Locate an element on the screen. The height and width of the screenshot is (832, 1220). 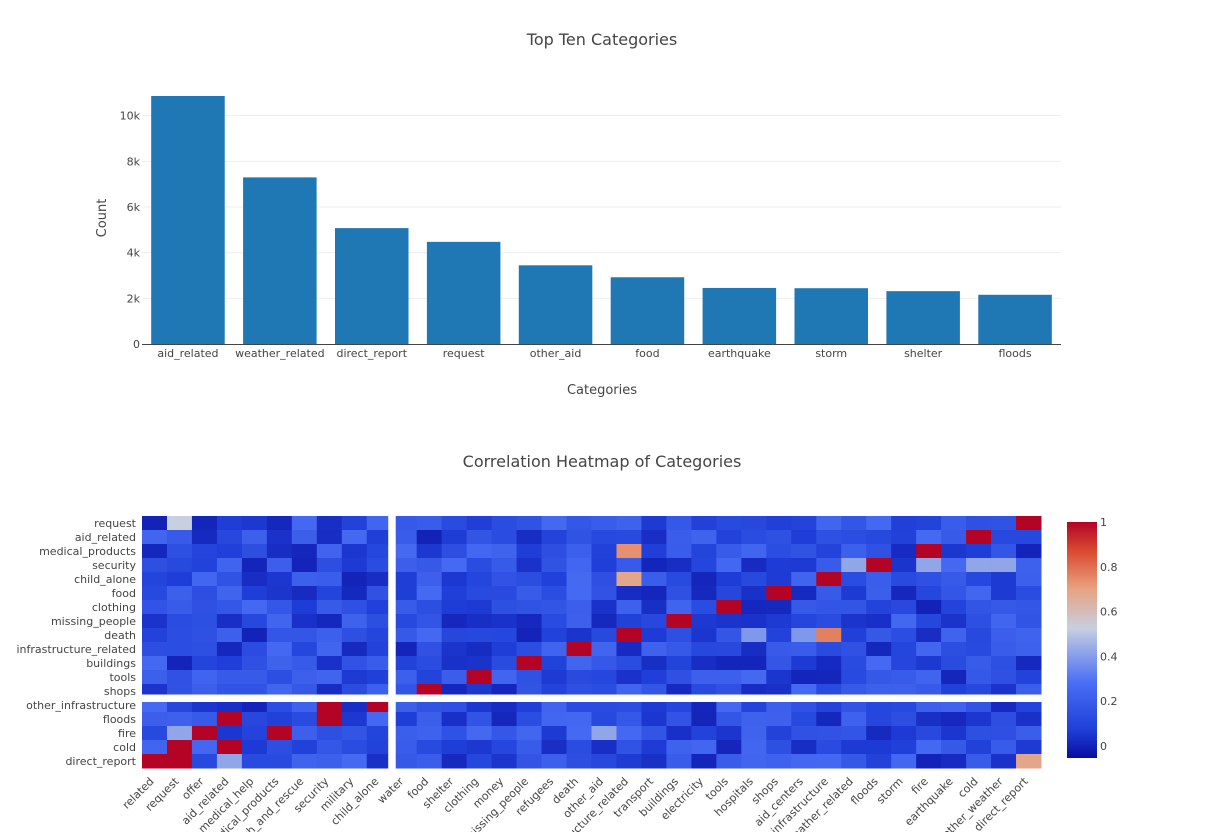
bar-food is located at coordinates (647, 310).